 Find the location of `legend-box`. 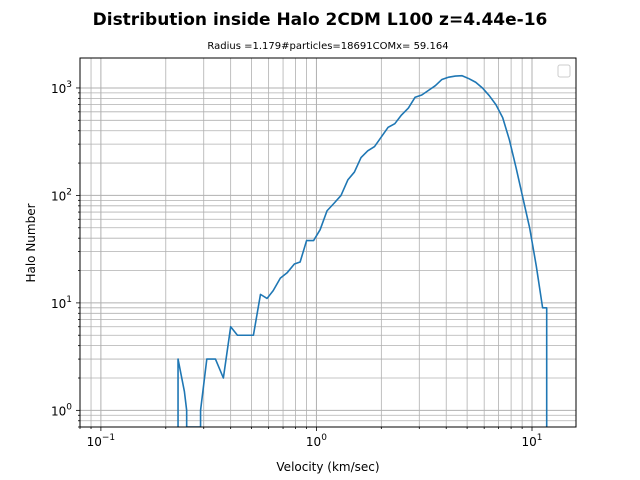

legend-box is located at coordinates (564, 71).